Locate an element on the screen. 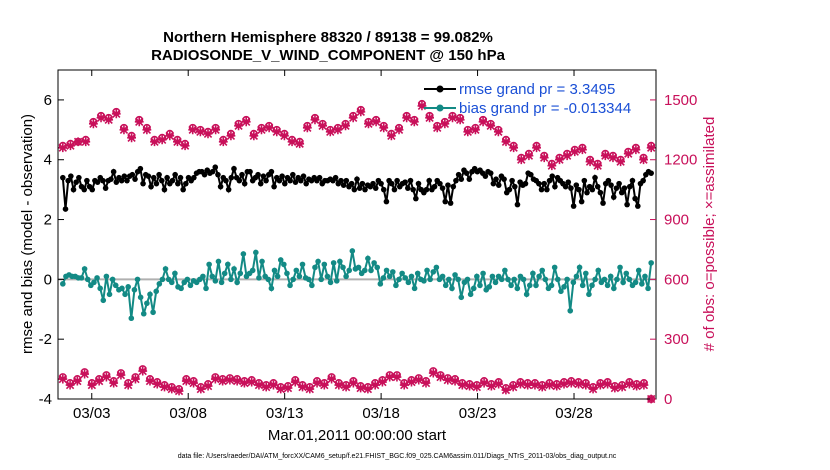  y-axis-right: 0 300 600 900 1200 1500 is located at coordinates (673, 250).